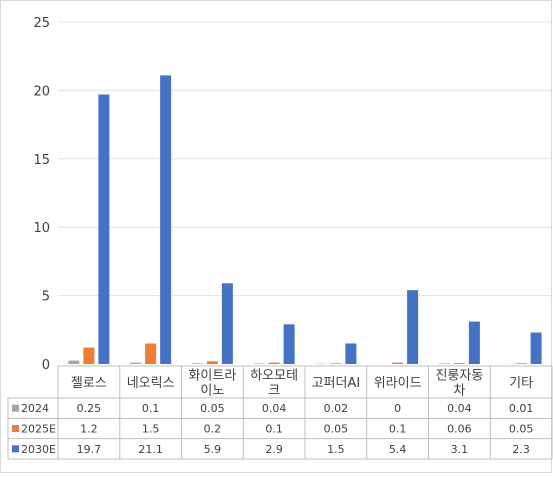 Image resolution: width=553 pixels, height=478 pixels. Describe the element at coordinates (35, 408) in the screenshot. I see `legend-label: 2024` at that location.